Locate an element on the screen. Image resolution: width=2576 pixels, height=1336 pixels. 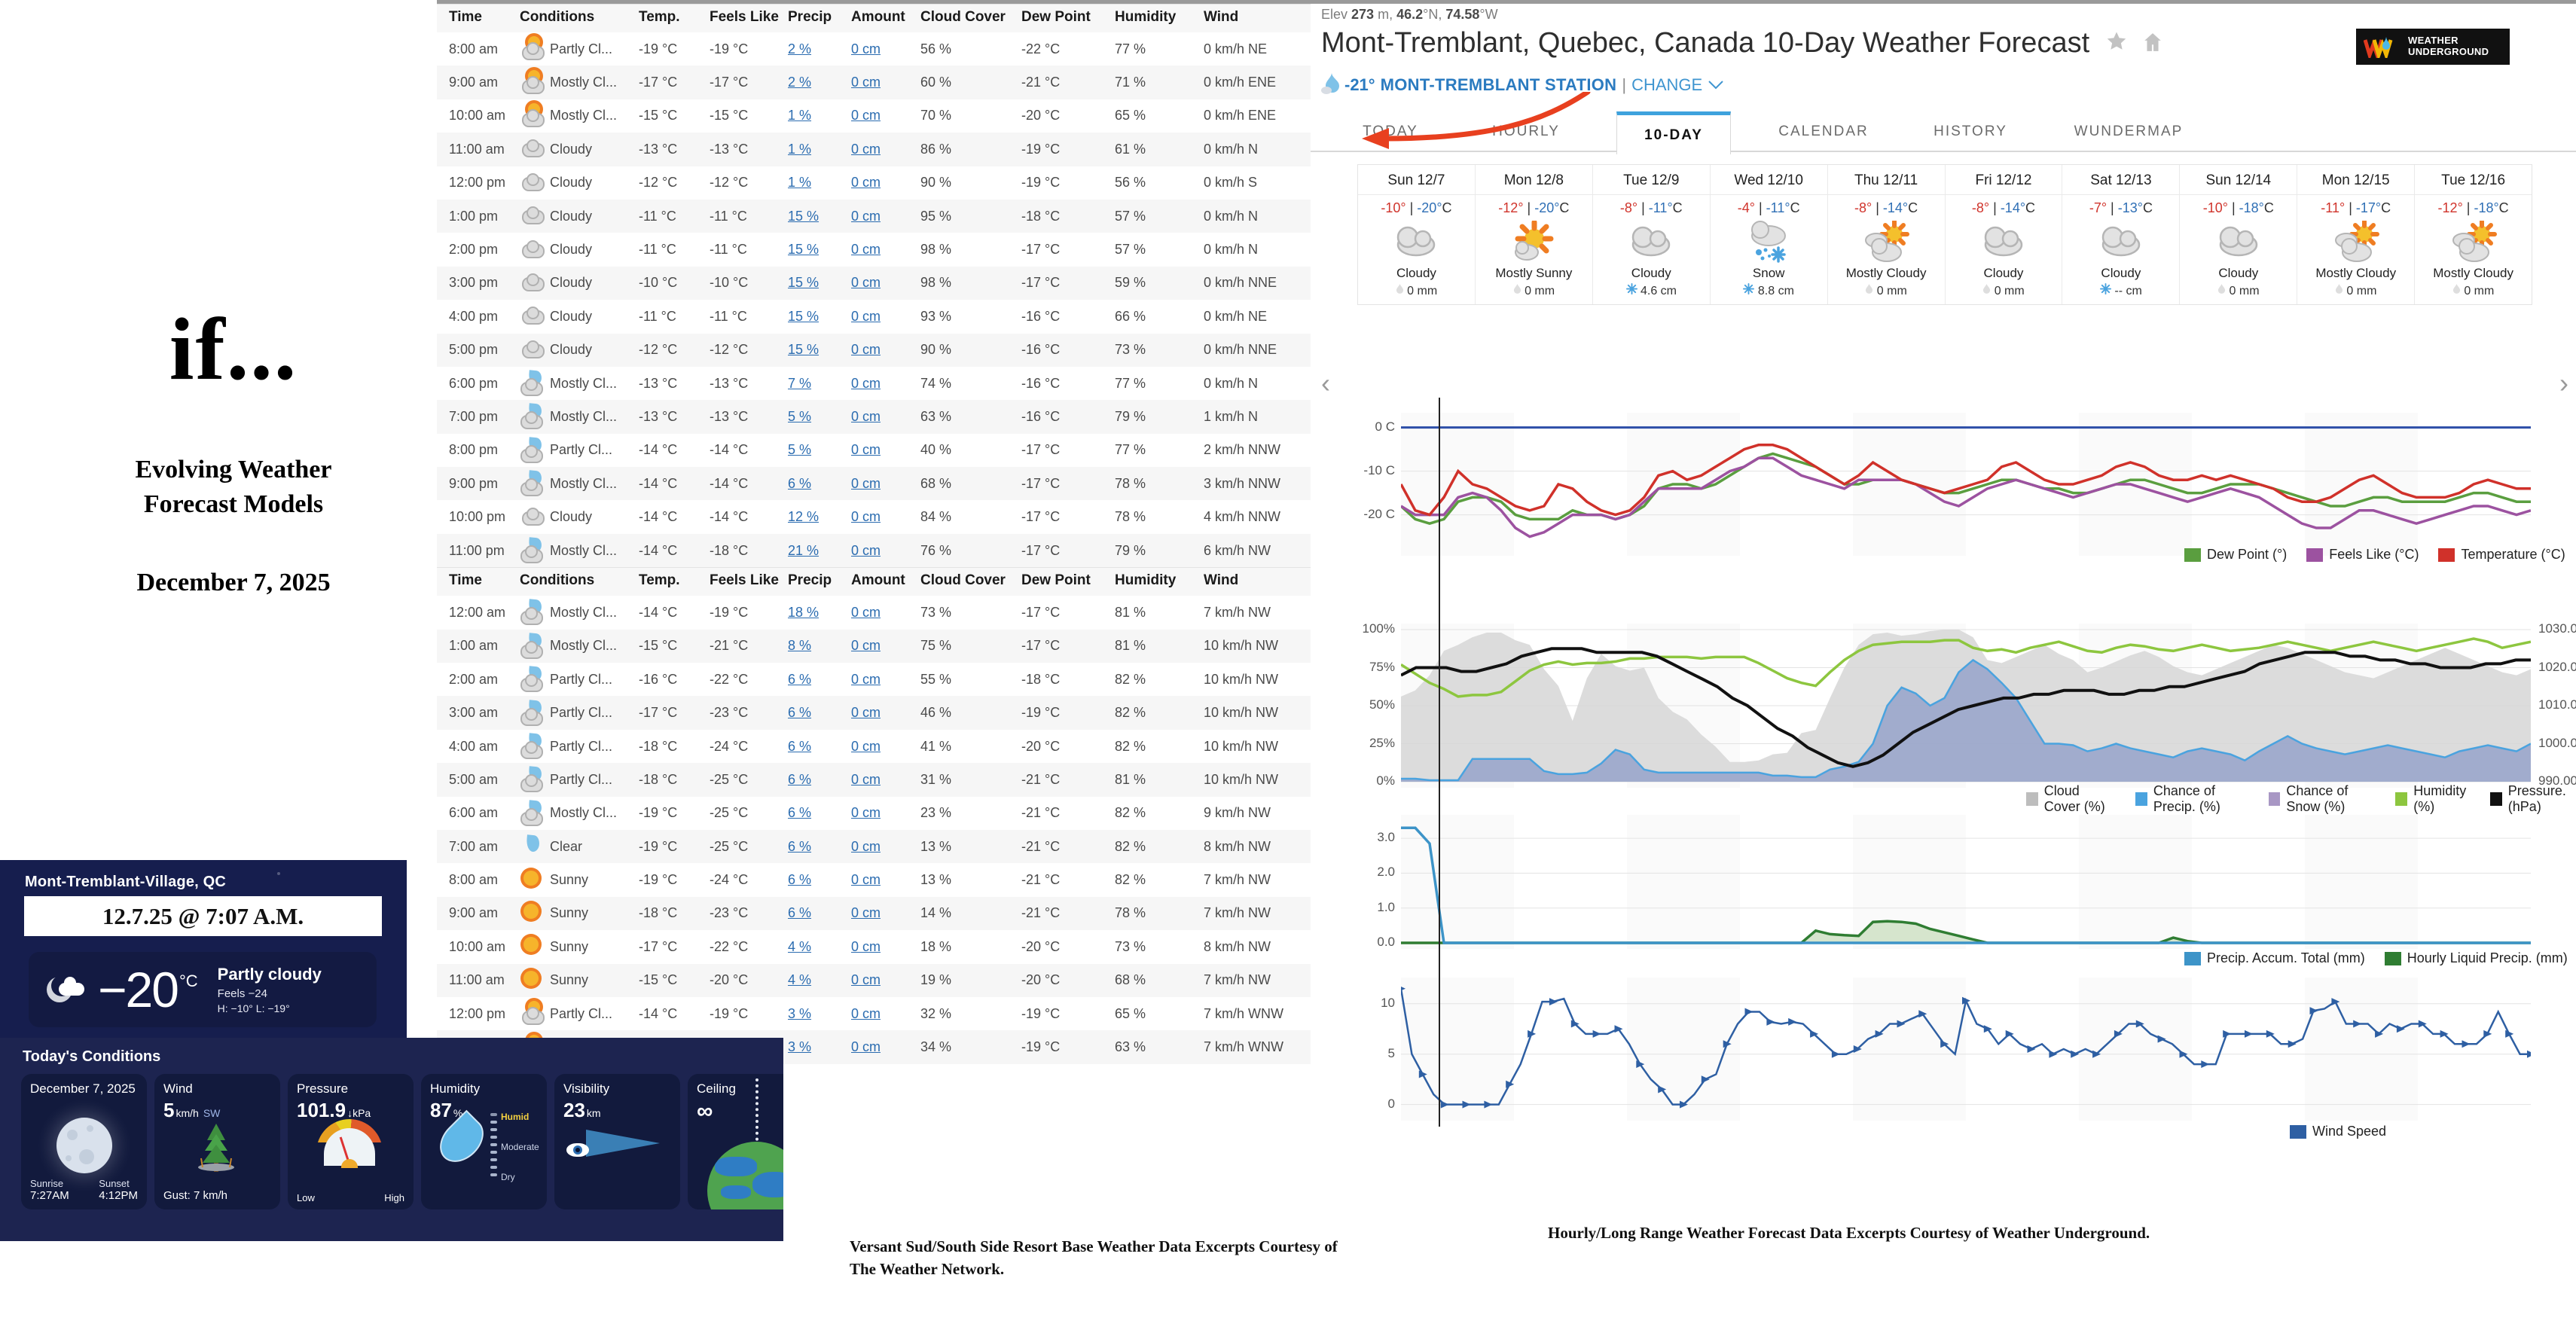
condition-card-ceiling: Ceiling ∞ is located at coordinates (736, 1142).